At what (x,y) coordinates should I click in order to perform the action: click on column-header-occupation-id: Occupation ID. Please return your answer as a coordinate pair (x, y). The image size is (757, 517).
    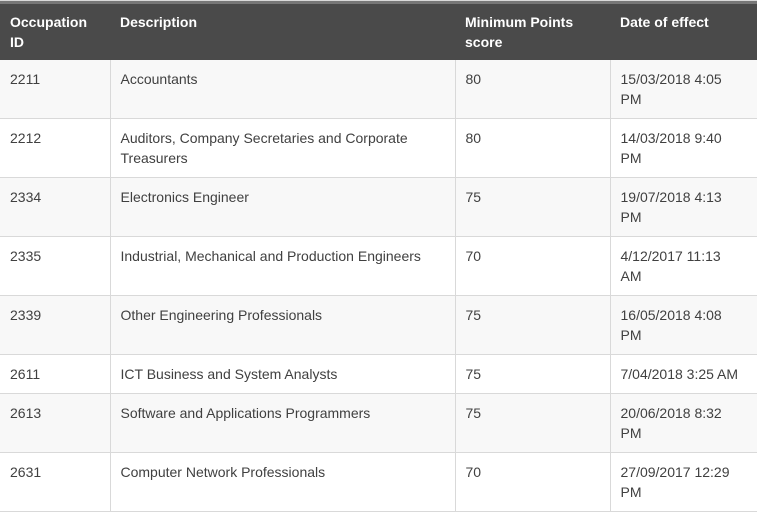
    Looking at the image, I should click on (55, 30).